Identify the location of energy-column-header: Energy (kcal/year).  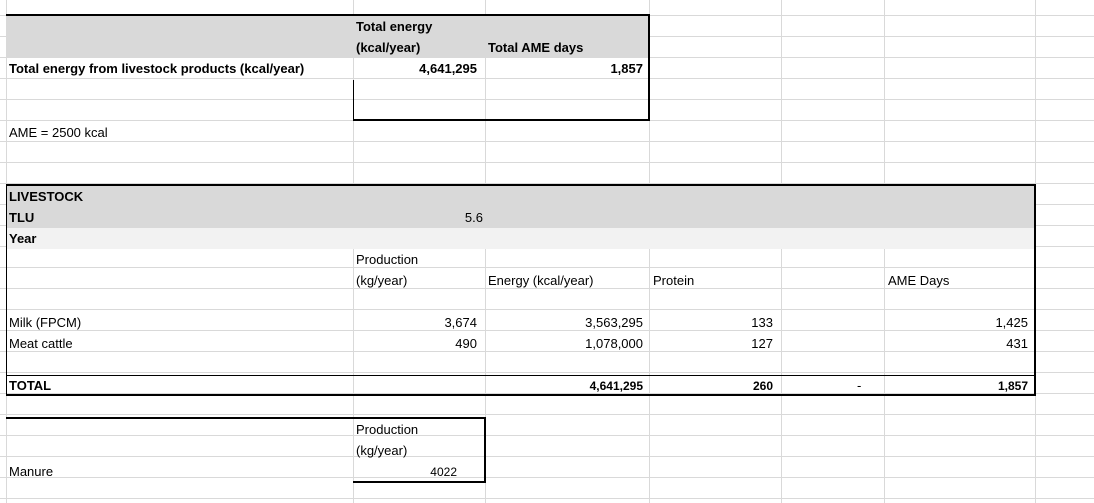
(541, 280).